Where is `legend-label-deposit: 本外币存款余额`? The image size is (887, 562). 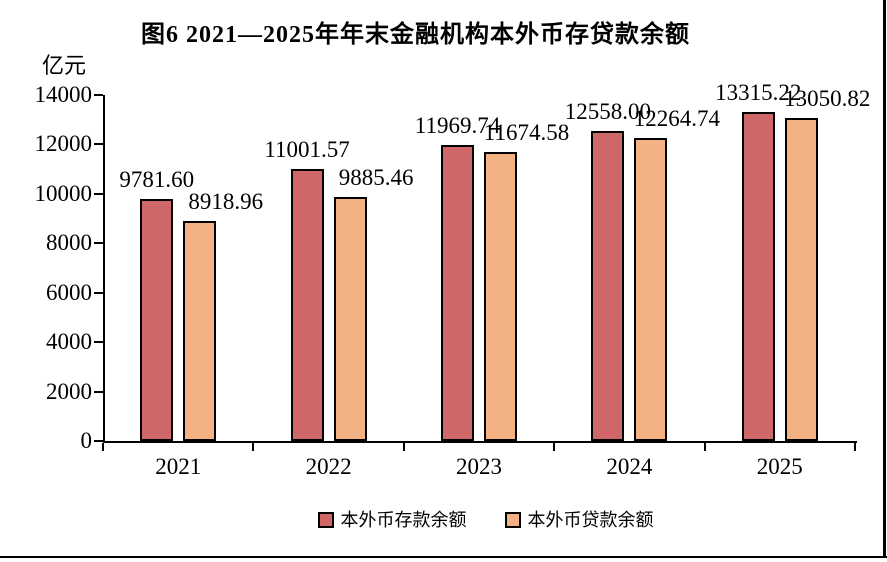 legend-label-deposit: 本外币存款余额 is located at coordinates (403, 520).